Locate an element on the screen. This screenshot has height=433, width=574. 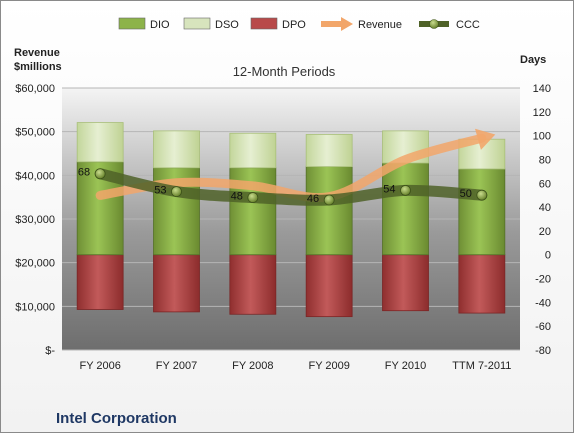
left-axis-tick-label: $60,000 is located at coordinates (35, 89).